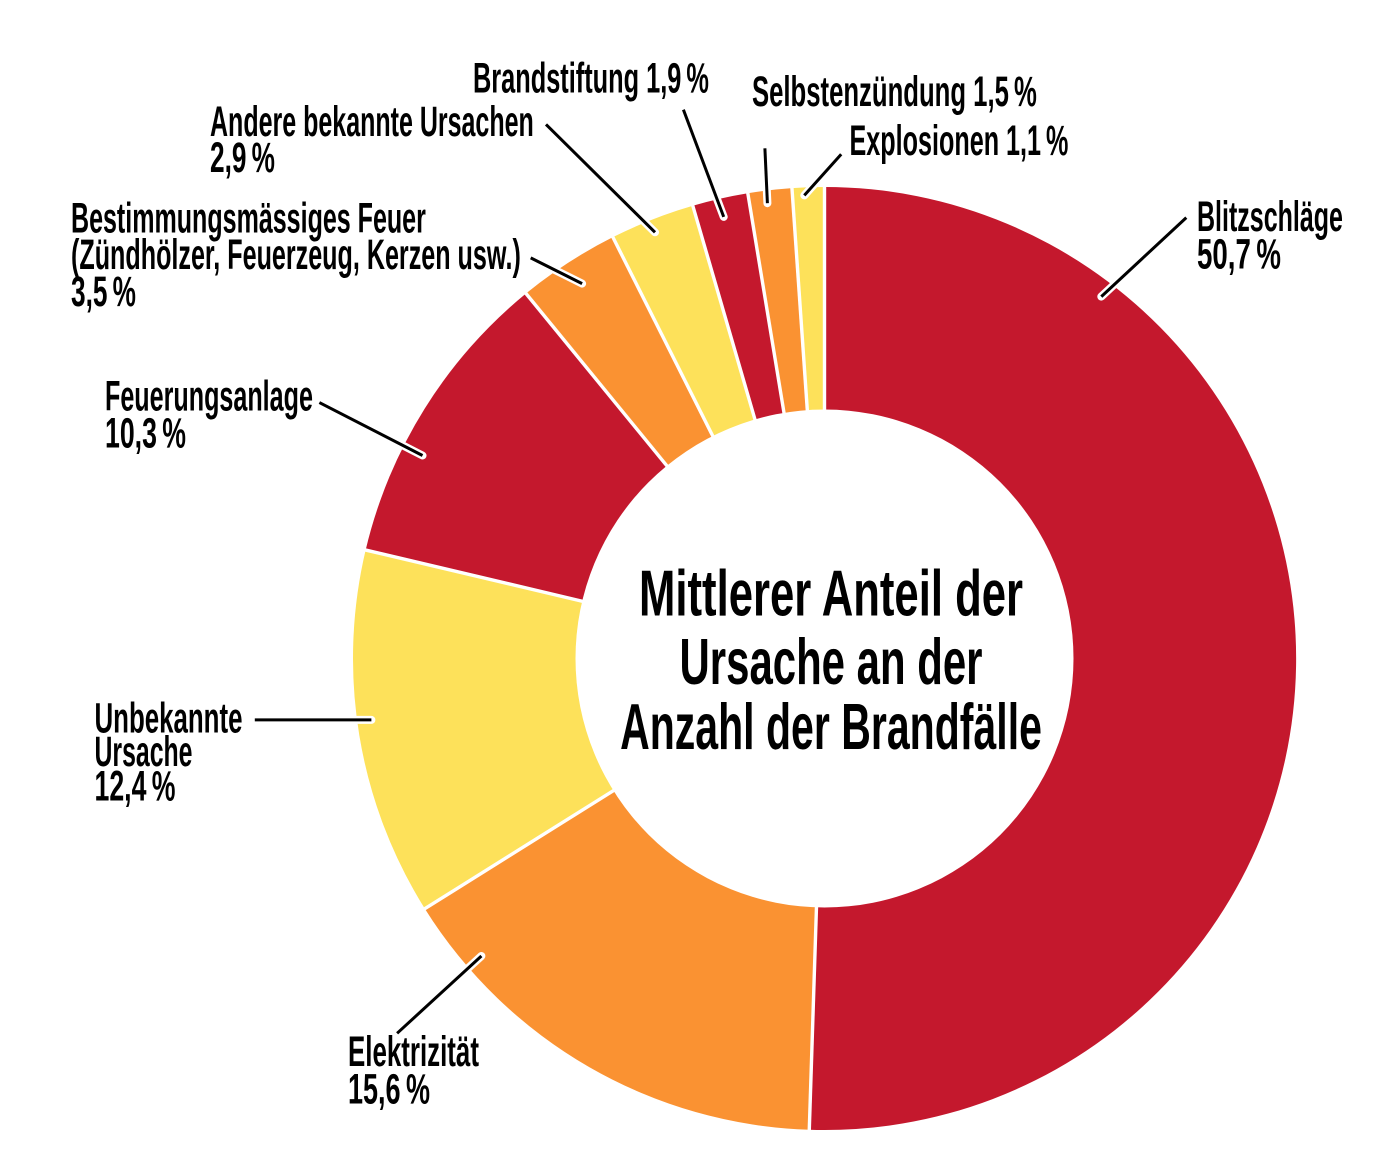 The height and width of the screenshot is (1165, 1400). I want to click on svg-text: 10,3 %, so click(145, 433).